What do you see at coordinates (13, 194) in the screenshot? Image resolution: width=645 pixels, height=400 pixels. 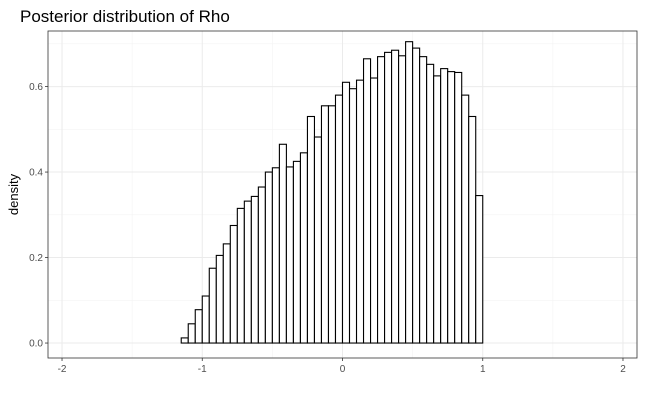 I see `y-axis-label: density` at bounding box center [13, 194].